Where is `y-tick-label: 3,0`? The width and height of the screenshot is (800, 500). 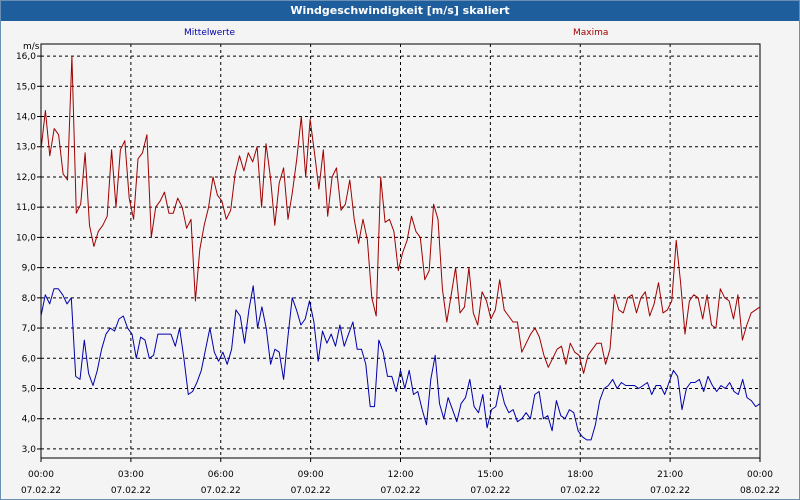 y-tick-label: 3,0 is located at coordinates (29, 450).